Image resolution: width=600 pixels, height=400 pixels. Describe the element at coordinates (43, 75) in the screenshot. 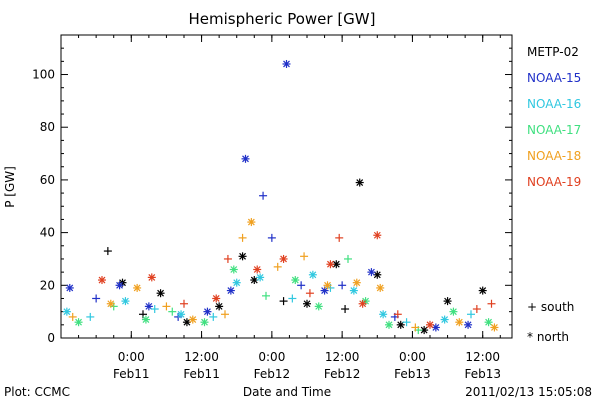

I see `y-tick-label: 100` at that location.